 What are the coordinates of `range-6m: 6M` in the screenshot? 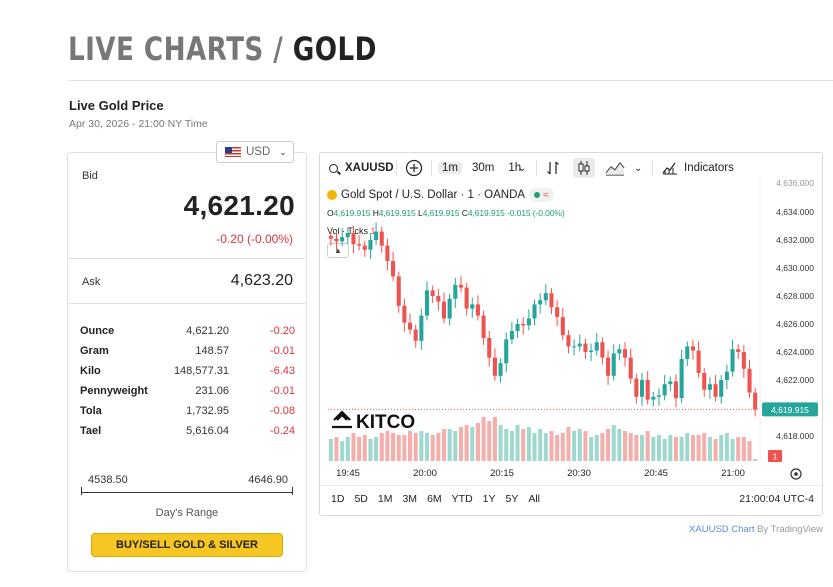 It's located at (434, 499).